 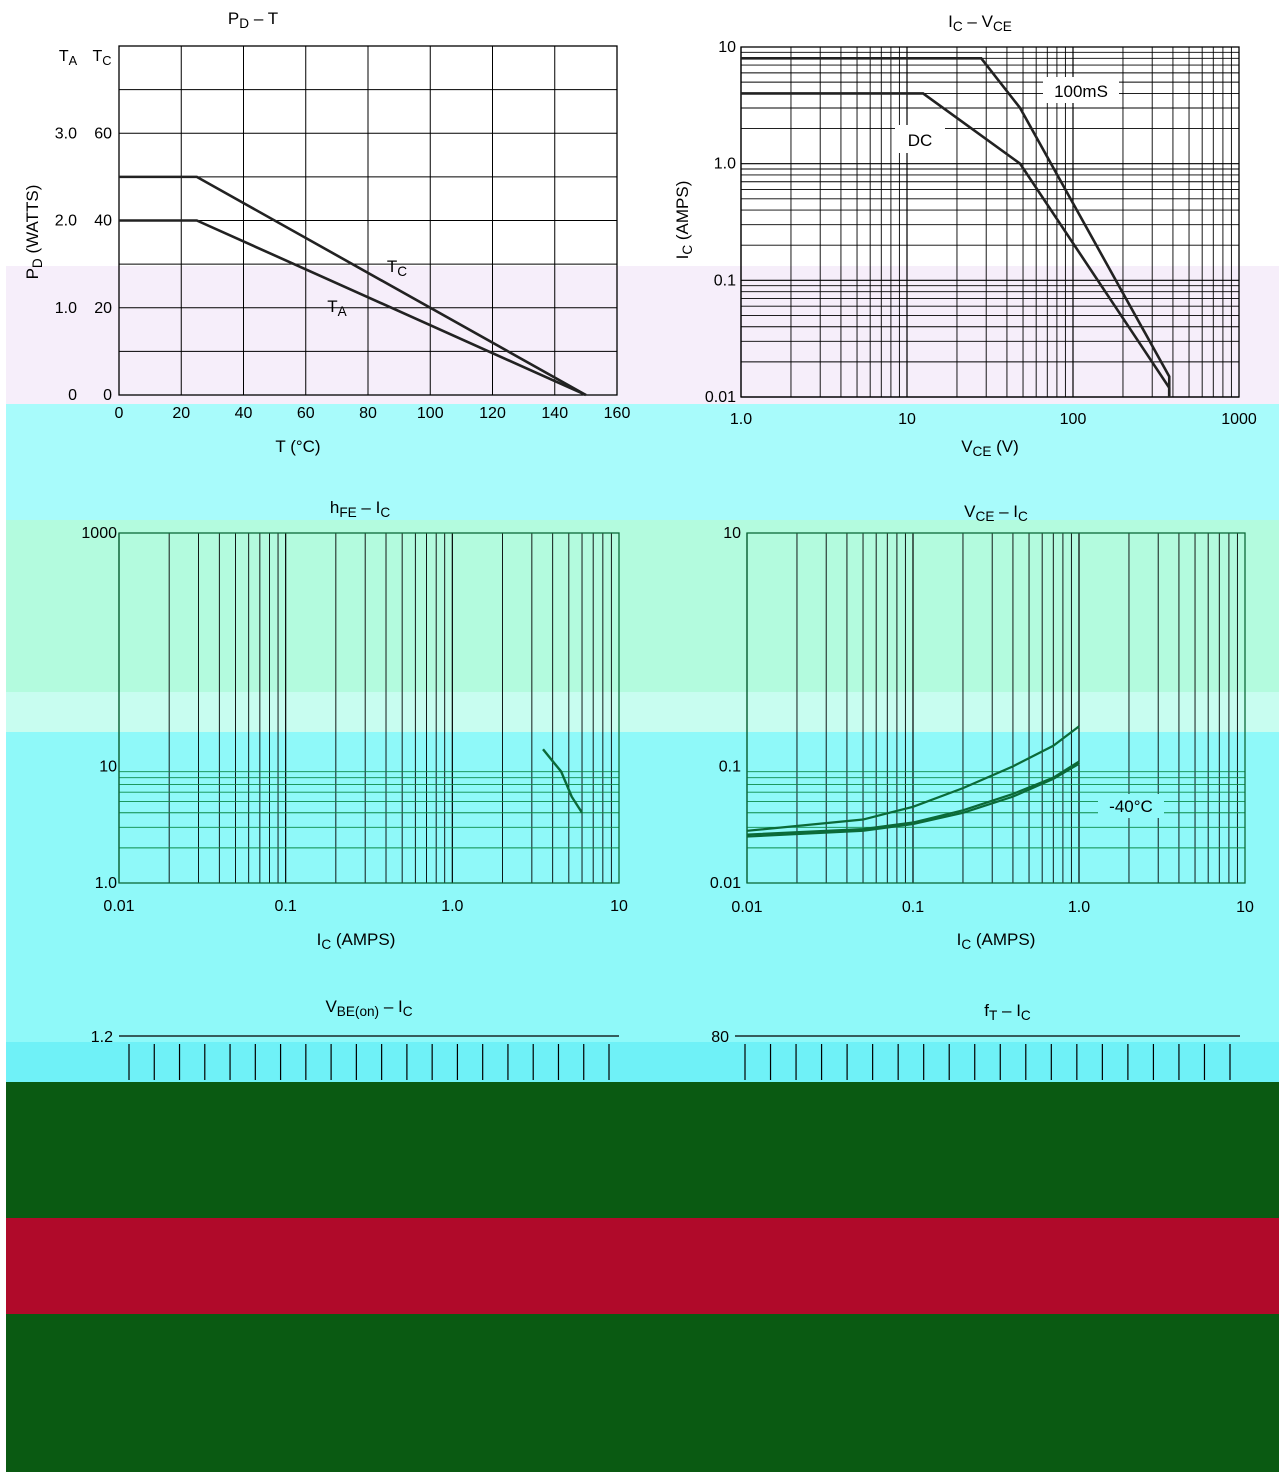 I want to click on chart-title: VCE​ – IC​, so click(x=996, y=513).